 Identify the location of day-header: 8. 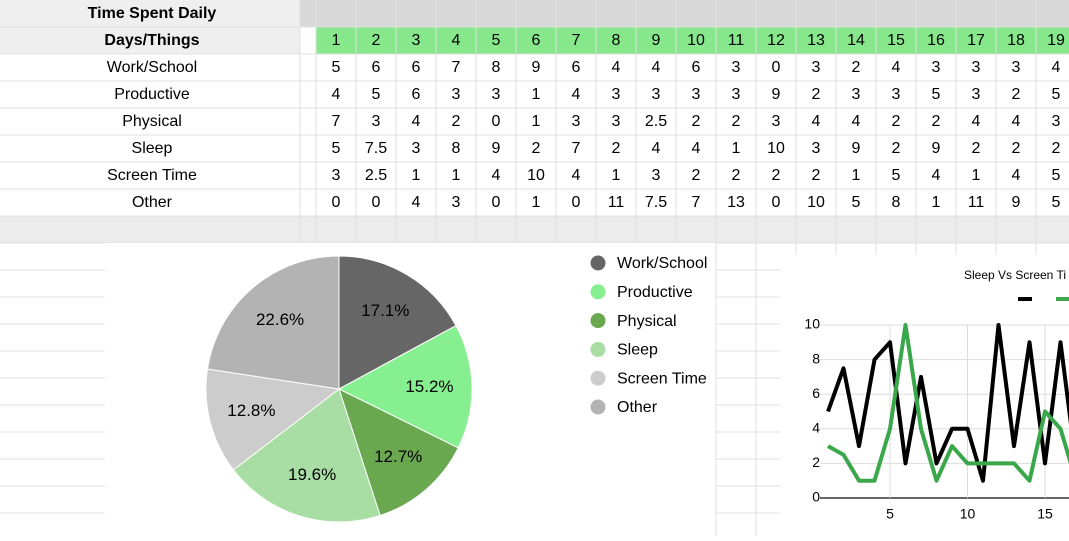
(616, 40).